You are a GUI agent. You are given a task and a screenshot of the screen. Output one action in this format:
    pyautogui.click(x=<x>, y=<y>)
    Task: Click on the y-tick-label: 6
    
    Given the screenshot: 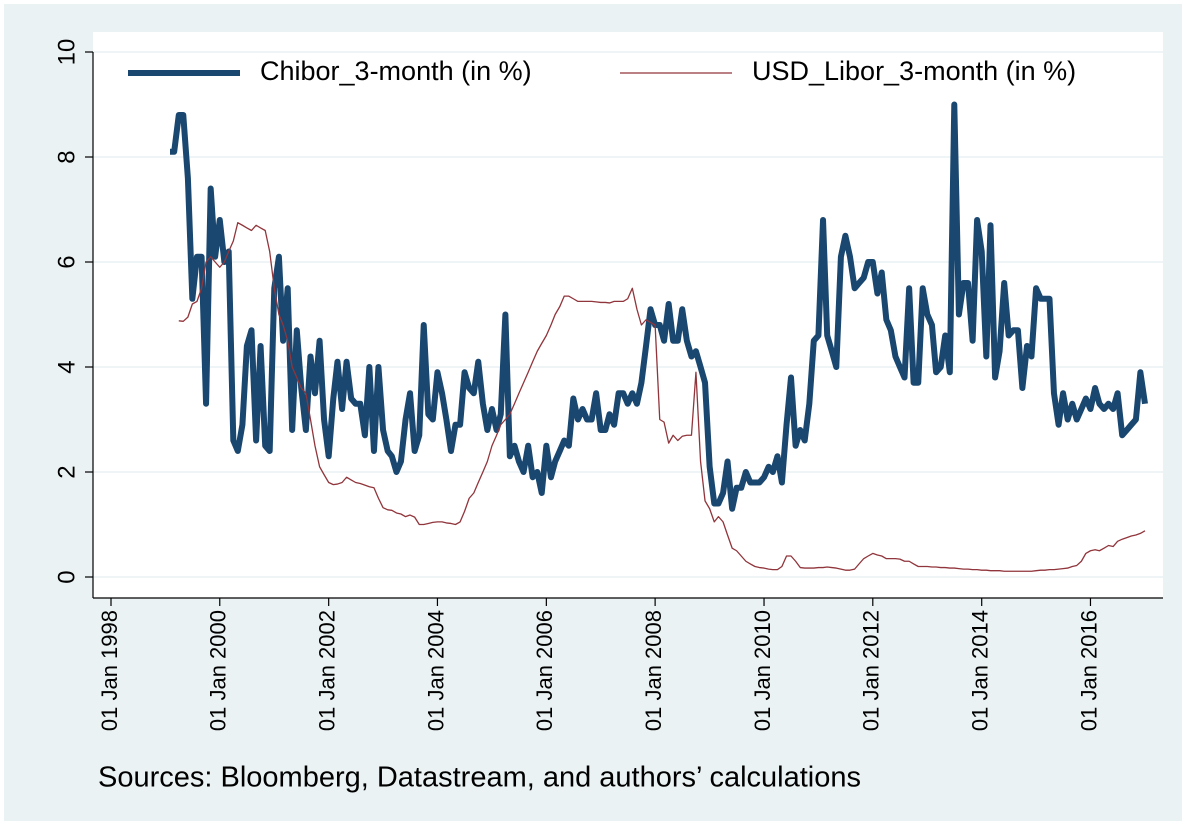 What is the action you would take?
    pyautogui.click(x=66, y=261)
    